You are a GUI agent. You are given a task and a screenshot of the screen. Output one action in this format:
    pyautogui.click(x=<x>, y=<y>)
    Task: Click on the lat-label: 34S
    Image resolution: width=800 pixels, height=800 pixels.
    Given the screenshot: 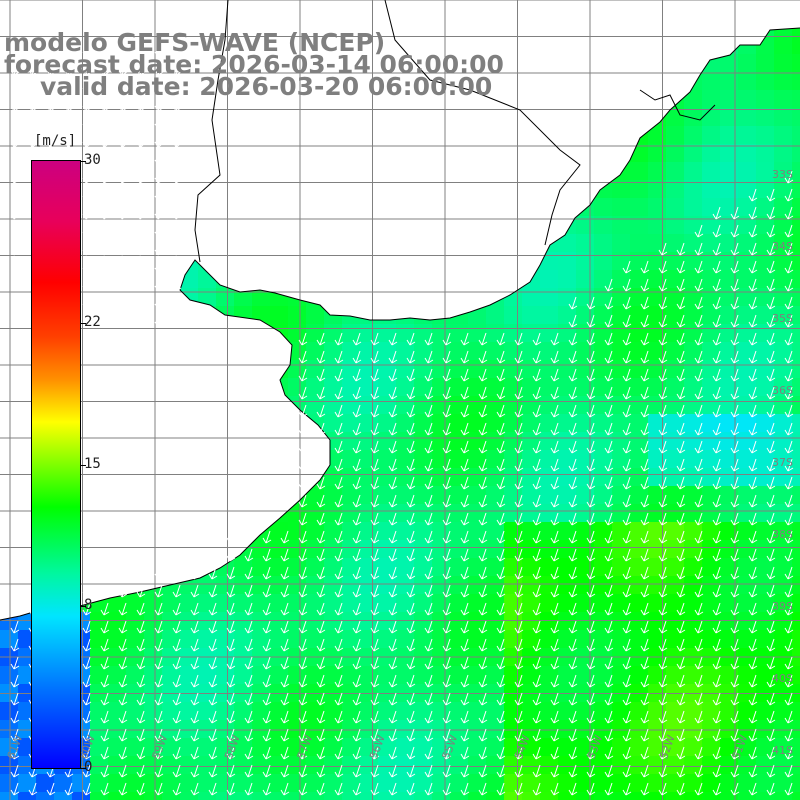 What is the action you would take?
    pyautogui.click(x=782, y=246)
    